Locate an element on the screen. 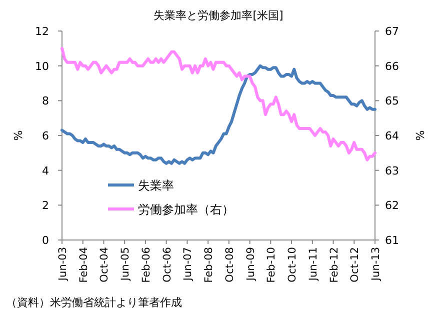 This screenshot has width=430, height=325. y2-axis-title: % is located at coordinates (419, 135).